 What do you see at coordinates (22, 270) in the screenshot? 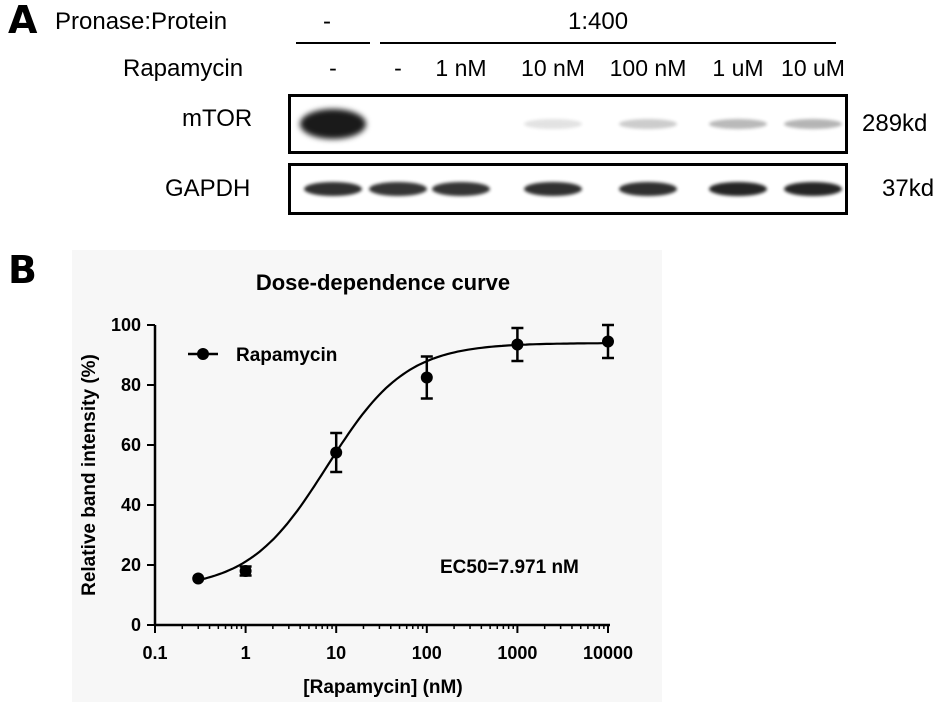
I see `panel-b-letter: B` at bounding box center [22, 270].